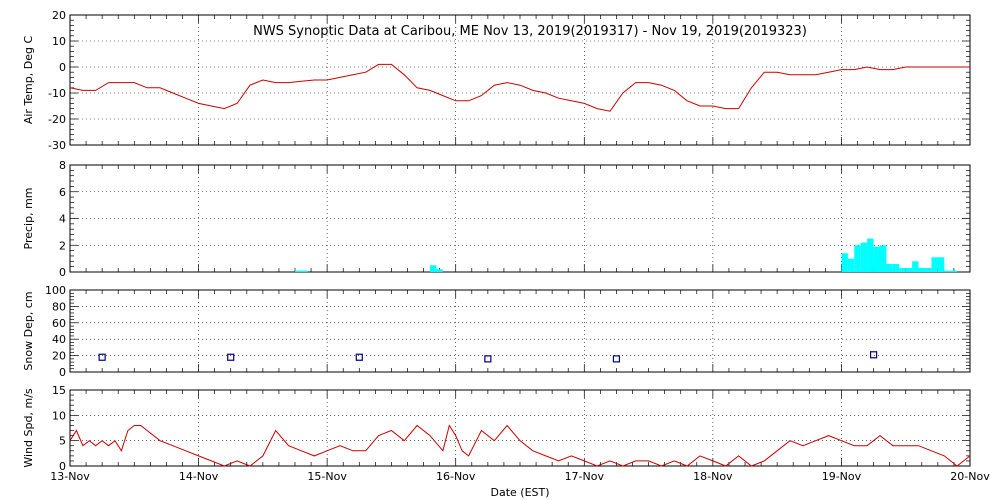  I want to click on y-tick-label: 100, so click(55, 290).